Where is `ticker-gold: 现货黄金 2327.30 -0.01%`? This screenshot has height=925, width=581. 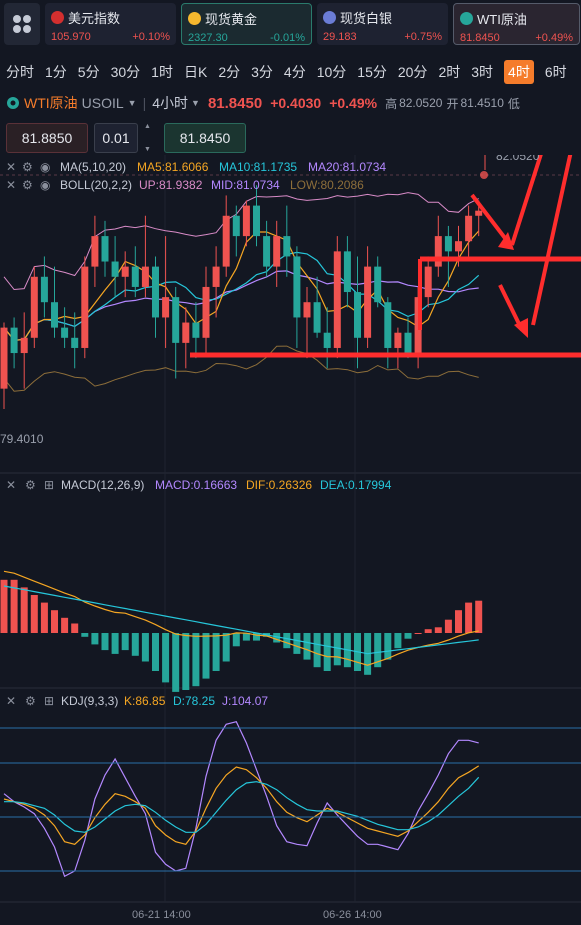 ticker-gold: 现货黄金 2327.30 -0.01% is located at coordinates (246, 24).